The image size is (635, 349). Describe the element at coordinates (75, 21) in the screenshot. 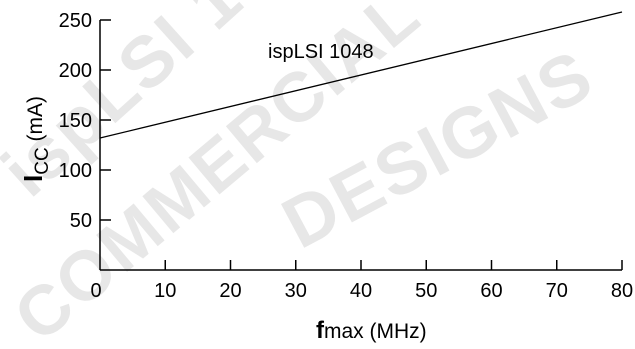

I see `y-tick-label: 250` at that location.